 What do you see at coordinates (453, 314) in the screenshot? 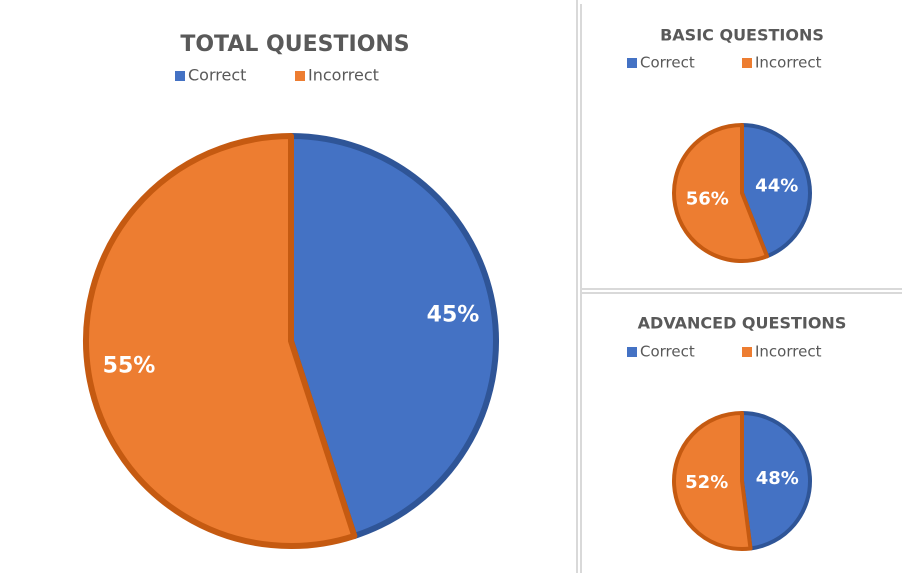
I see `data-label: 45%` at bounding box center [453, 314].